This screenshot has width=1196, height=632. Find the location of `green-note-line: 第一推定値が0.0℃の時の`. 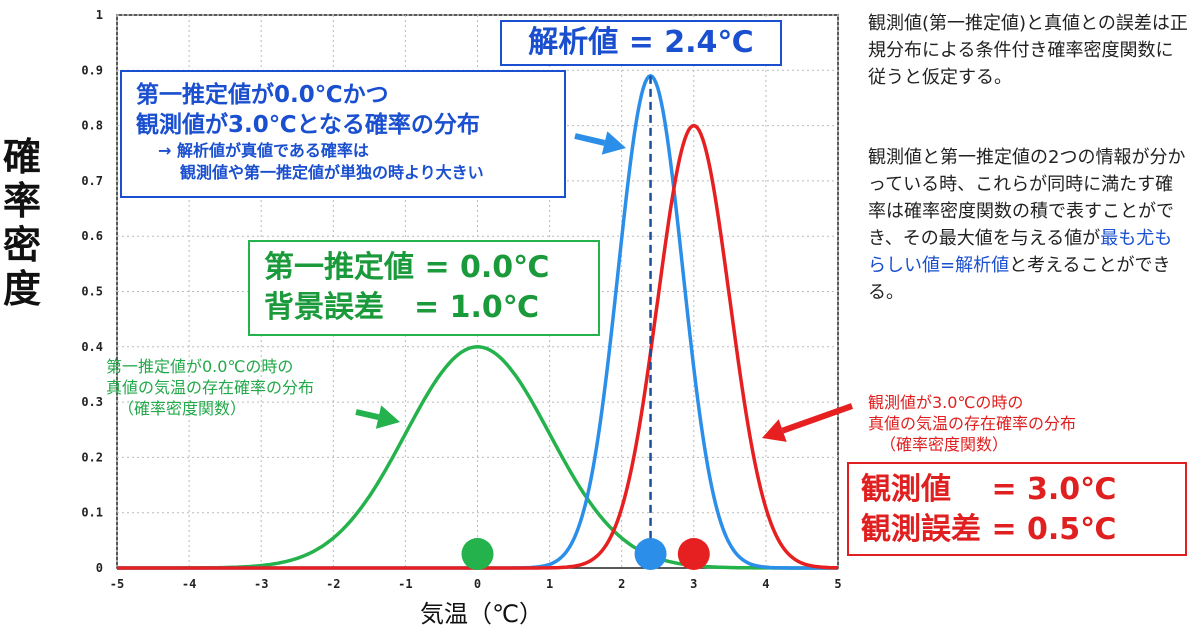

green-note-line: 第一推定値が0.0℃の時の is located at coordinates (200, 366).